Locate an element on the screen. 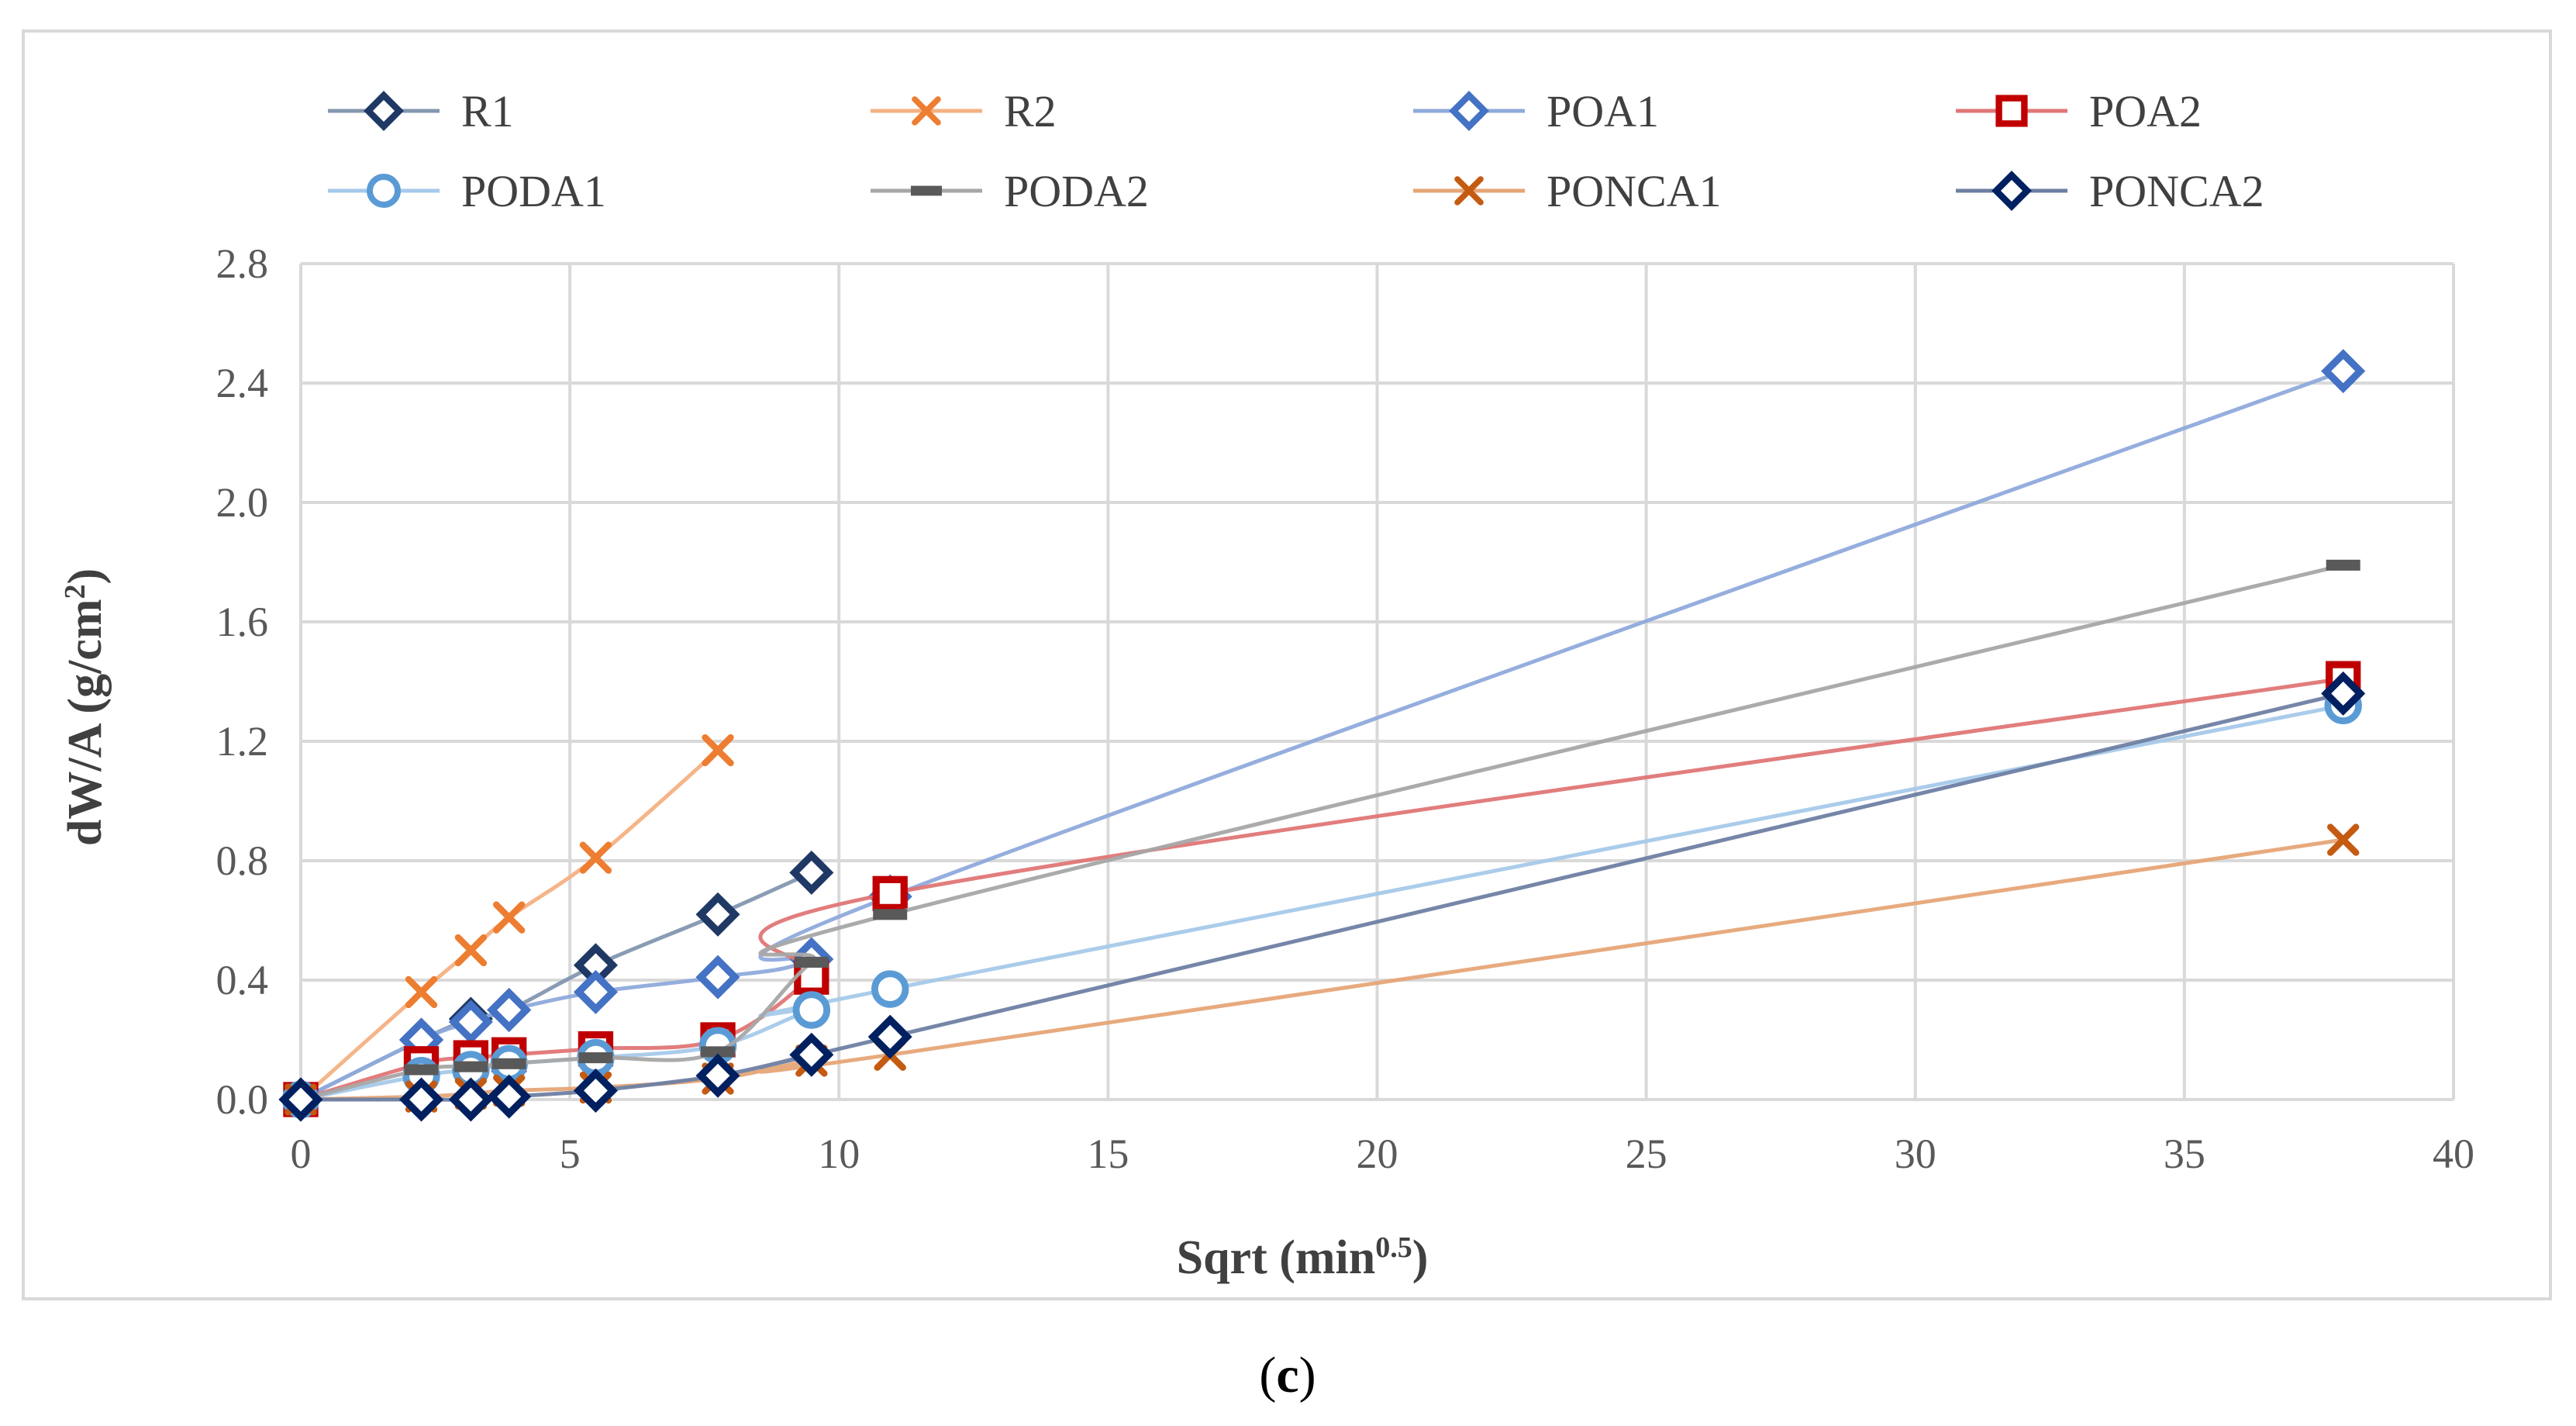  legend-marker-poda1 is located at coordinates (384, 191).